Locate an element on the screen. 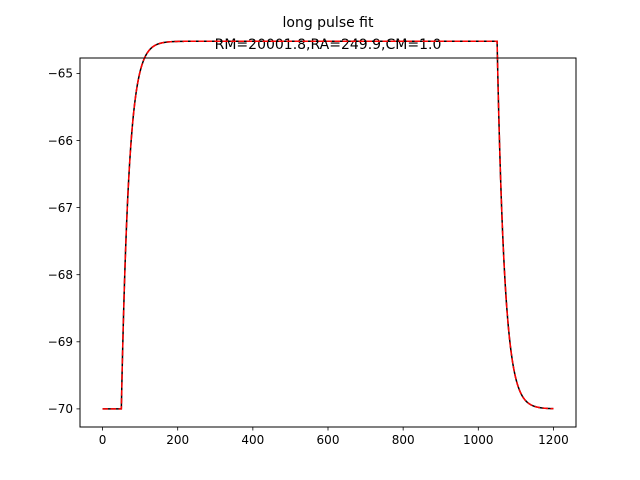  chart-title: long pulse fit is located at coordinates (328, 23).